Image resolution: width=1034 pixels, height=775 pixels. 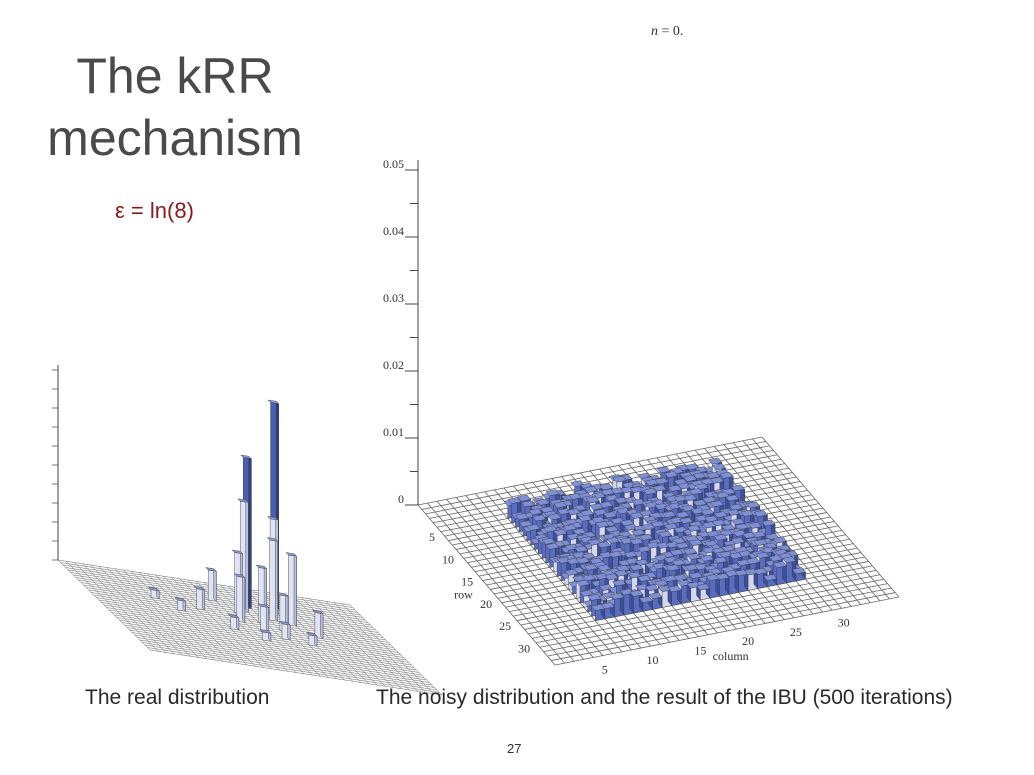 What do you see at coordinates (412, 333) in the screenshot?
I see `right-chart-axis` at bounding box center [412, 333].